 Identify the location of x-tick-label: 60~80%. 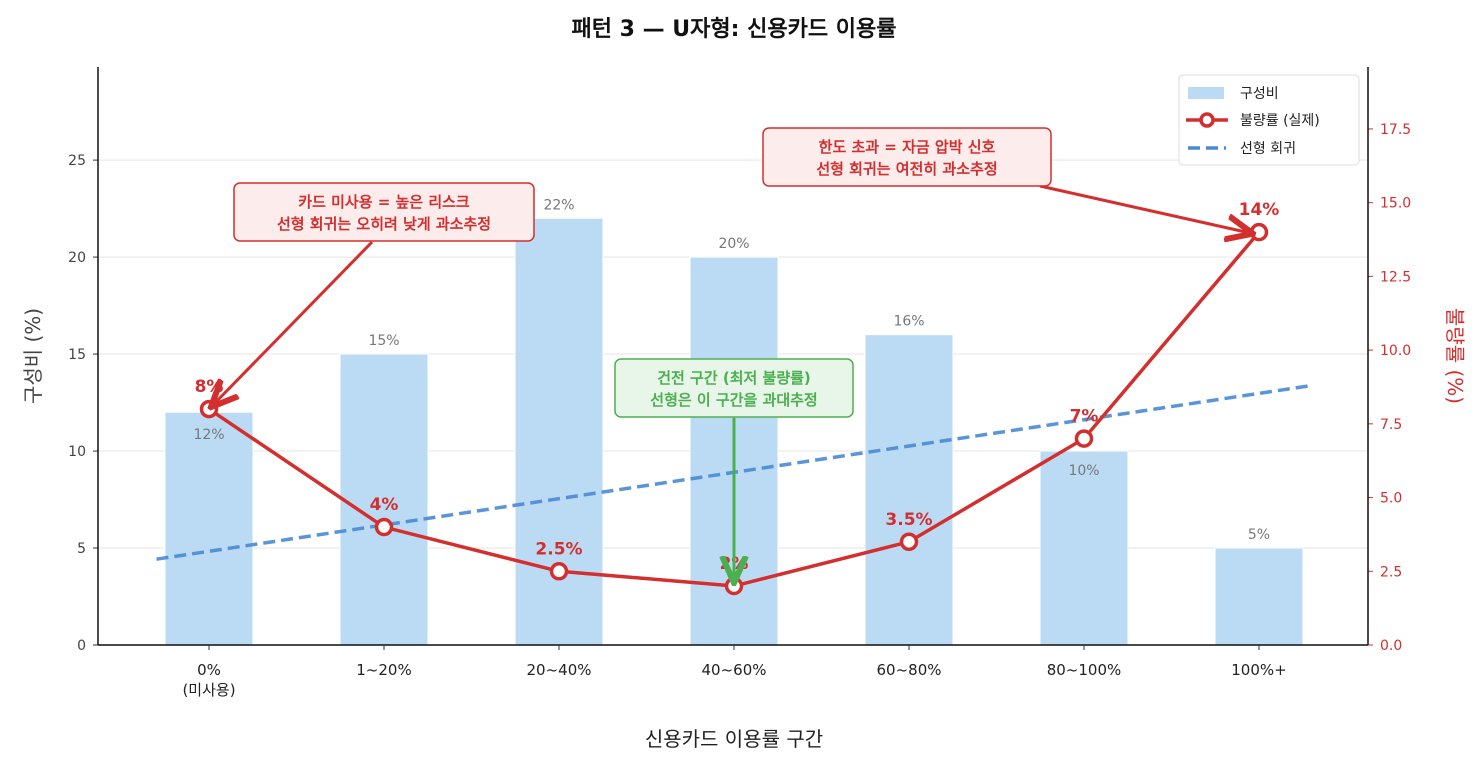
(909, 670).